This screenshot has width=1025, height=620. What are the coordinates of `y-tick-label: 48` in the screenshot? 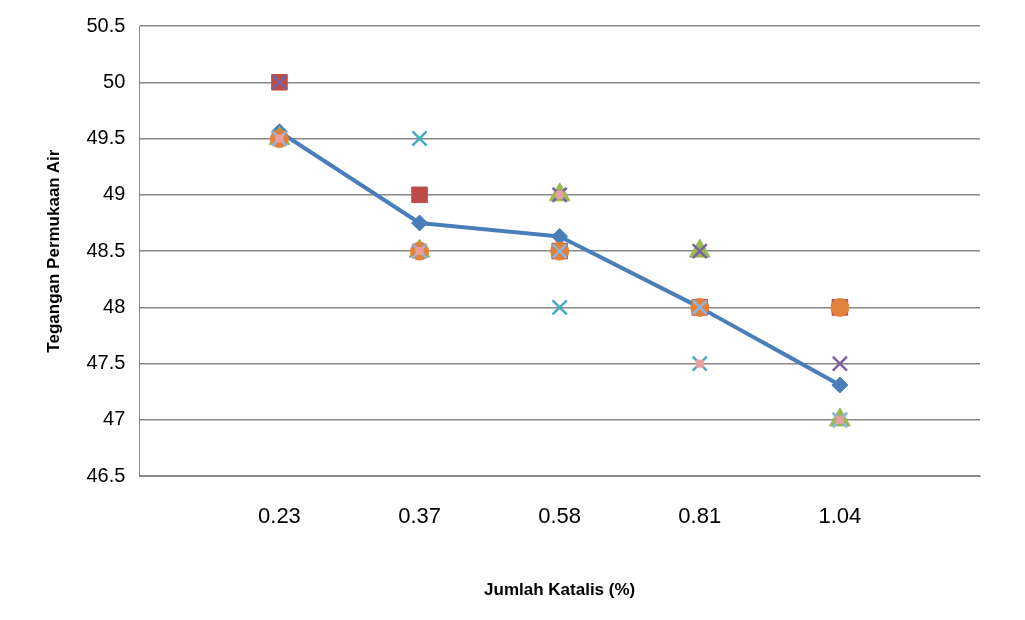 It's located at (114, 305).